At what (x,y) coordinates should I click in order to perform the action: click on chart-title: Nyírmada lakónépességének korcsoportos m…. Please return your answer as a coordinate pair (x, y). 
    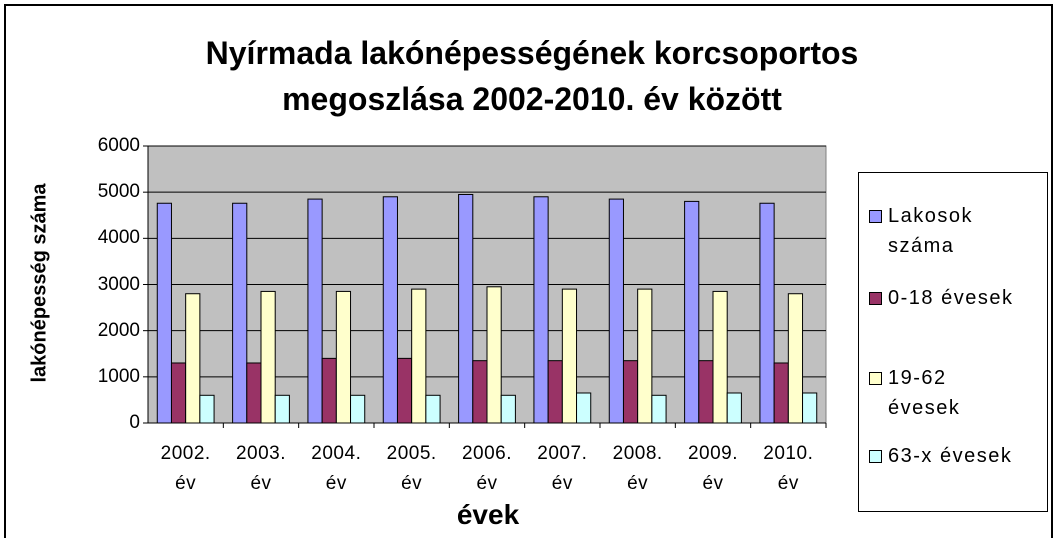
    Looking at the image, I should click on (532, 76).